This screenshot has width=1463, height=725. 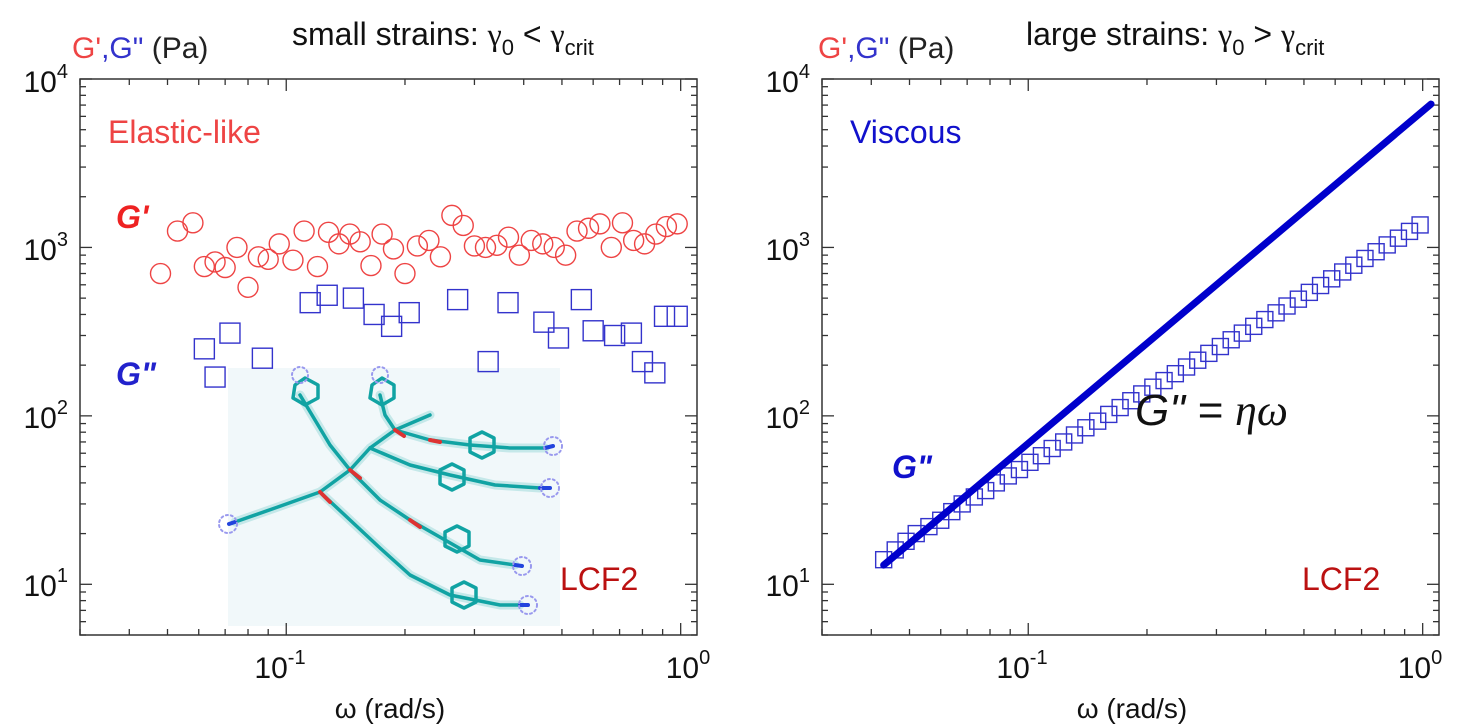 I want to click on x-tick-label-1e0: 10⁰, so click(x=1420, y=666).